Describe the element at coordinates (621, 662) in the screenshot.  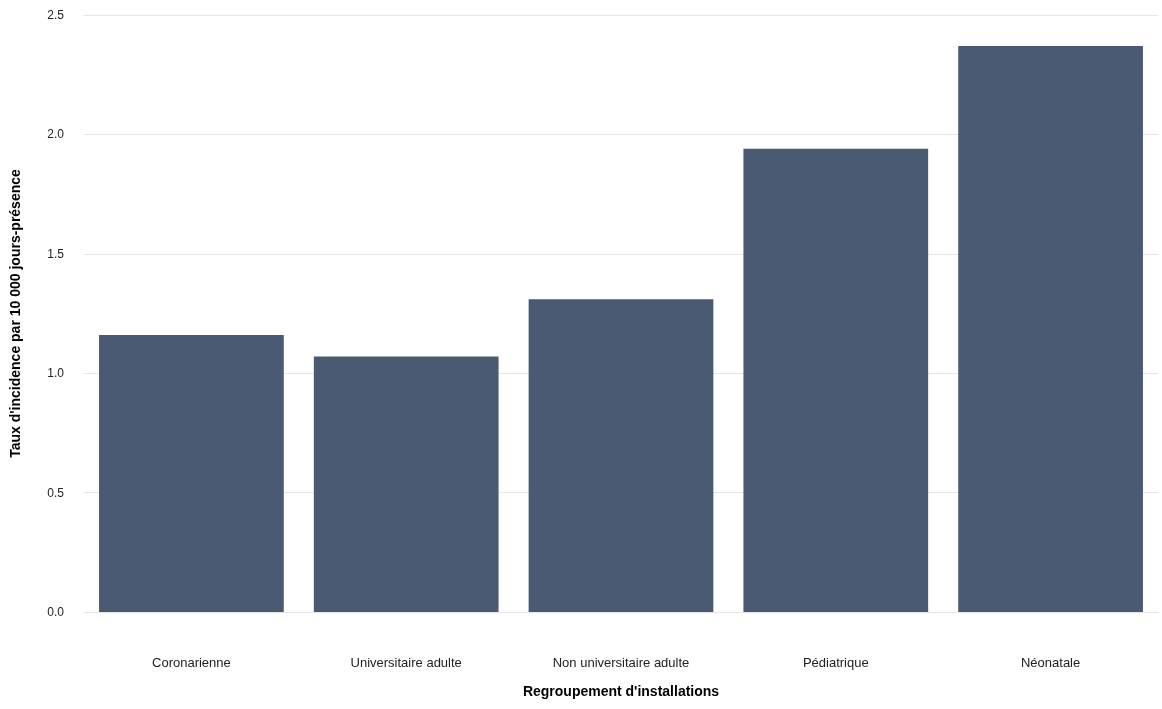
I see `x-tick-label: Non universitaire adulte` at that location.